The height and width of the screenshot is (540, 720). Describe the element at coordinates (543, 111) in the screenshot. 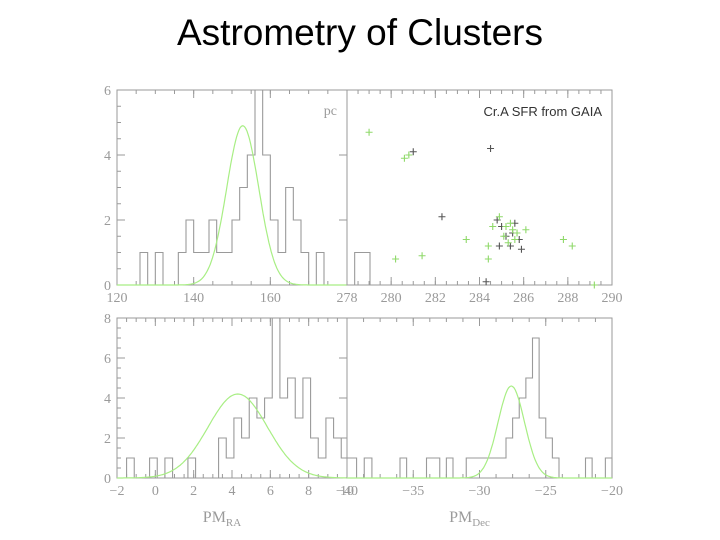

I see `annotation-cra-sfr: Cr.A SFR from GAIA` at that location.